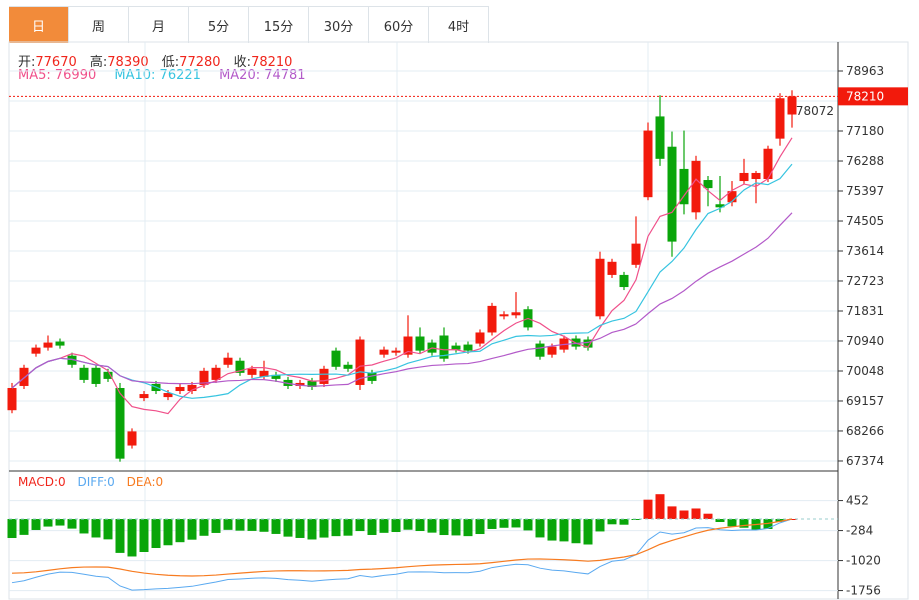 The image size is (919, 600). I want to click on last-price-badge, so click(873, 96).